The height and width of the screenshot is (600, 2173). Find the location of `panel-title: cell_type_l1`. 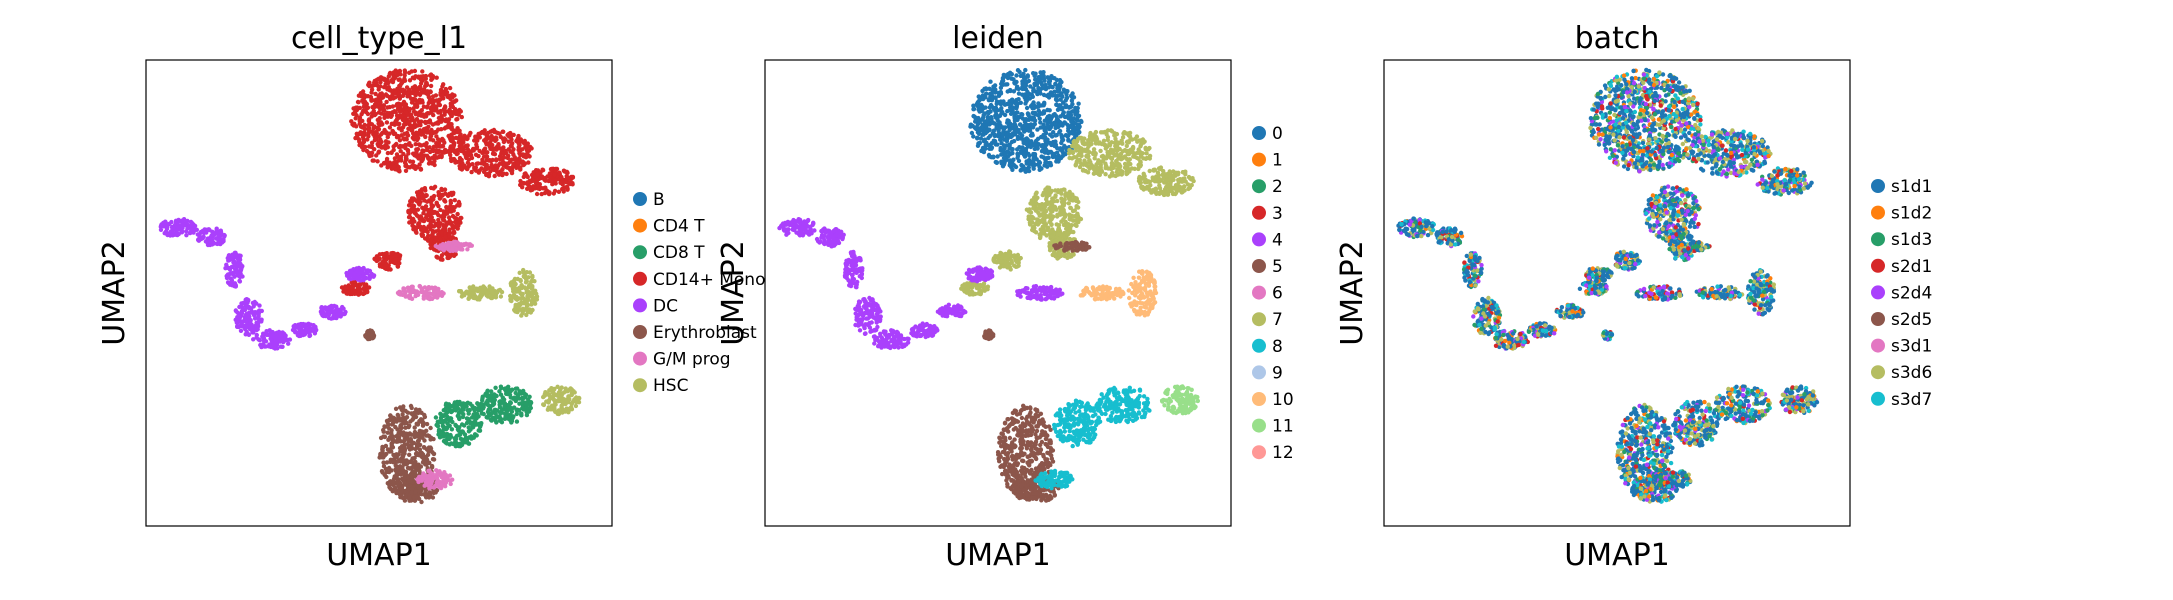

panel-title: cell_type_l1 is located at coordinates (379, 38).